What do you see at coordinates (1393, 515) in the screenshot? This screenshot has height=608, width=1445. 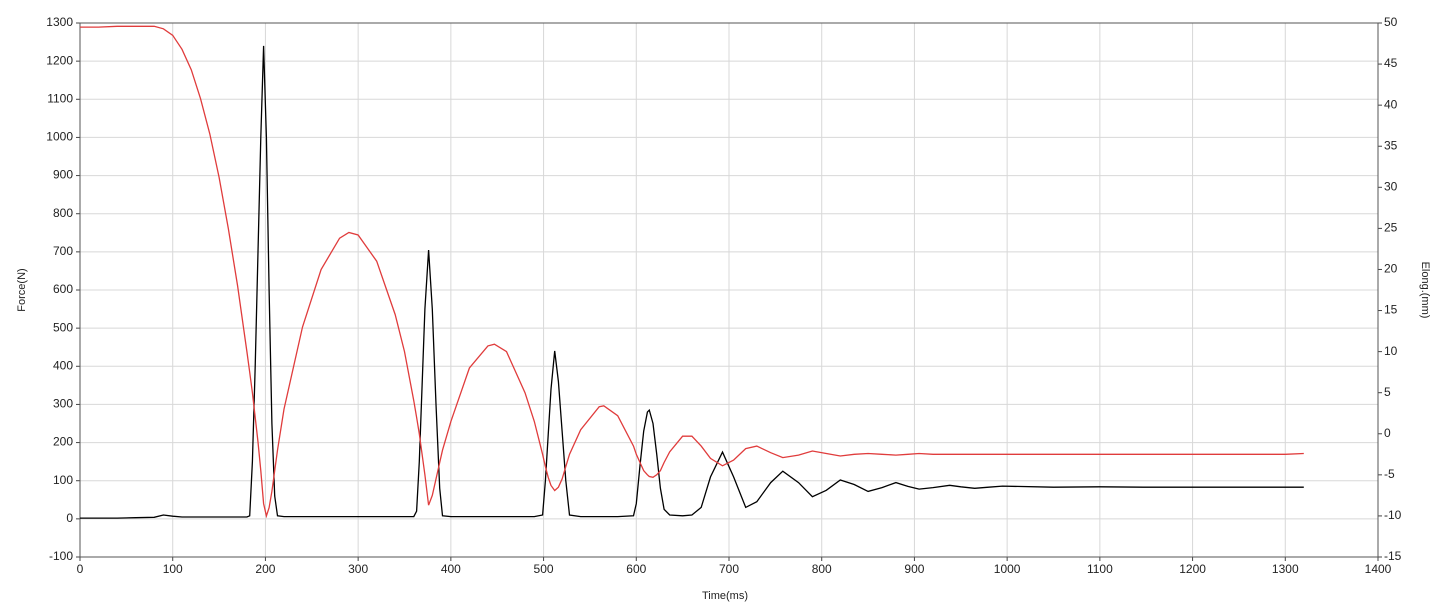 I see `y2-tick-label: -10` at bounding box center [1393, 515].